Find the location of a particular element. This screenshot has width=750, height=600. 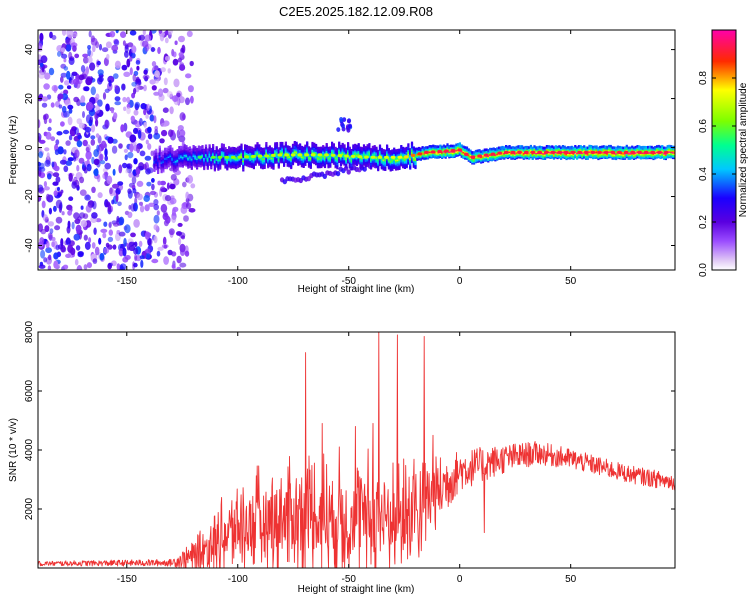

x-tick-label: -150 is located at coordinates (127, 579).